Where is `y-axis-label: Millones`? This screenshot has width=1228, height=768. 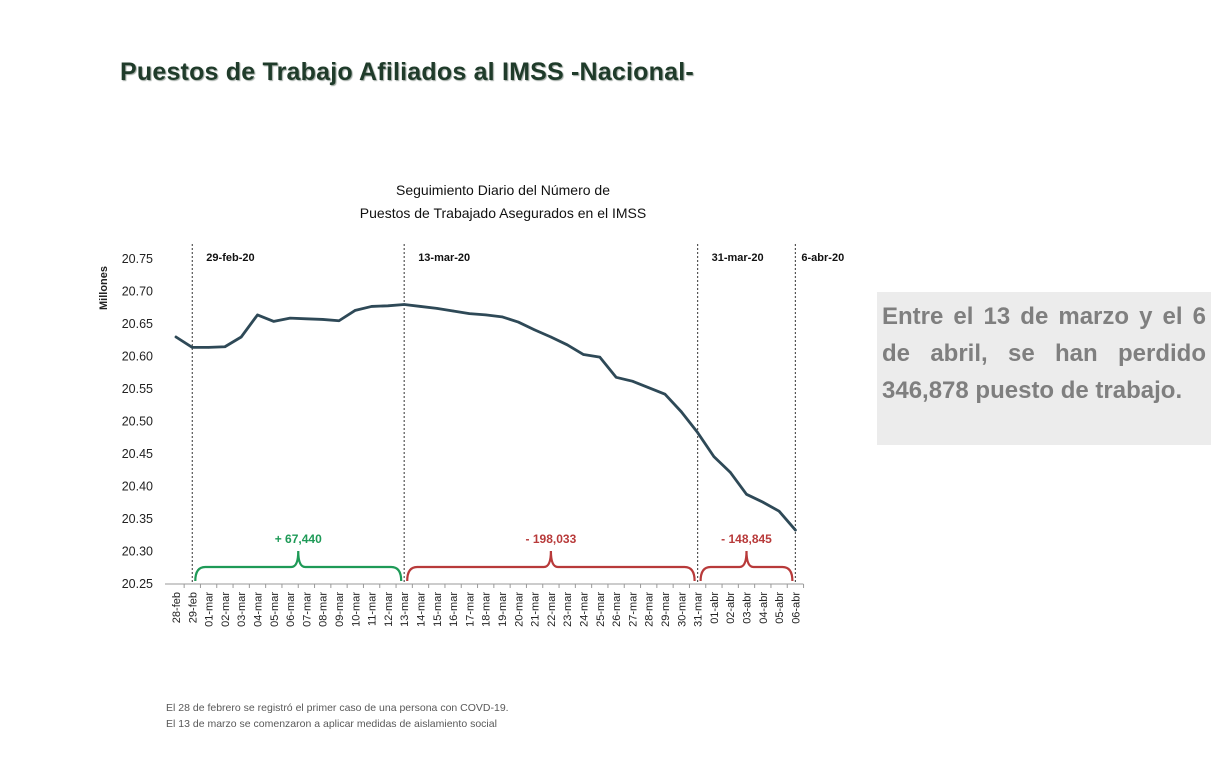
y-axis-label: Millones is located at coordinates (104, 288).